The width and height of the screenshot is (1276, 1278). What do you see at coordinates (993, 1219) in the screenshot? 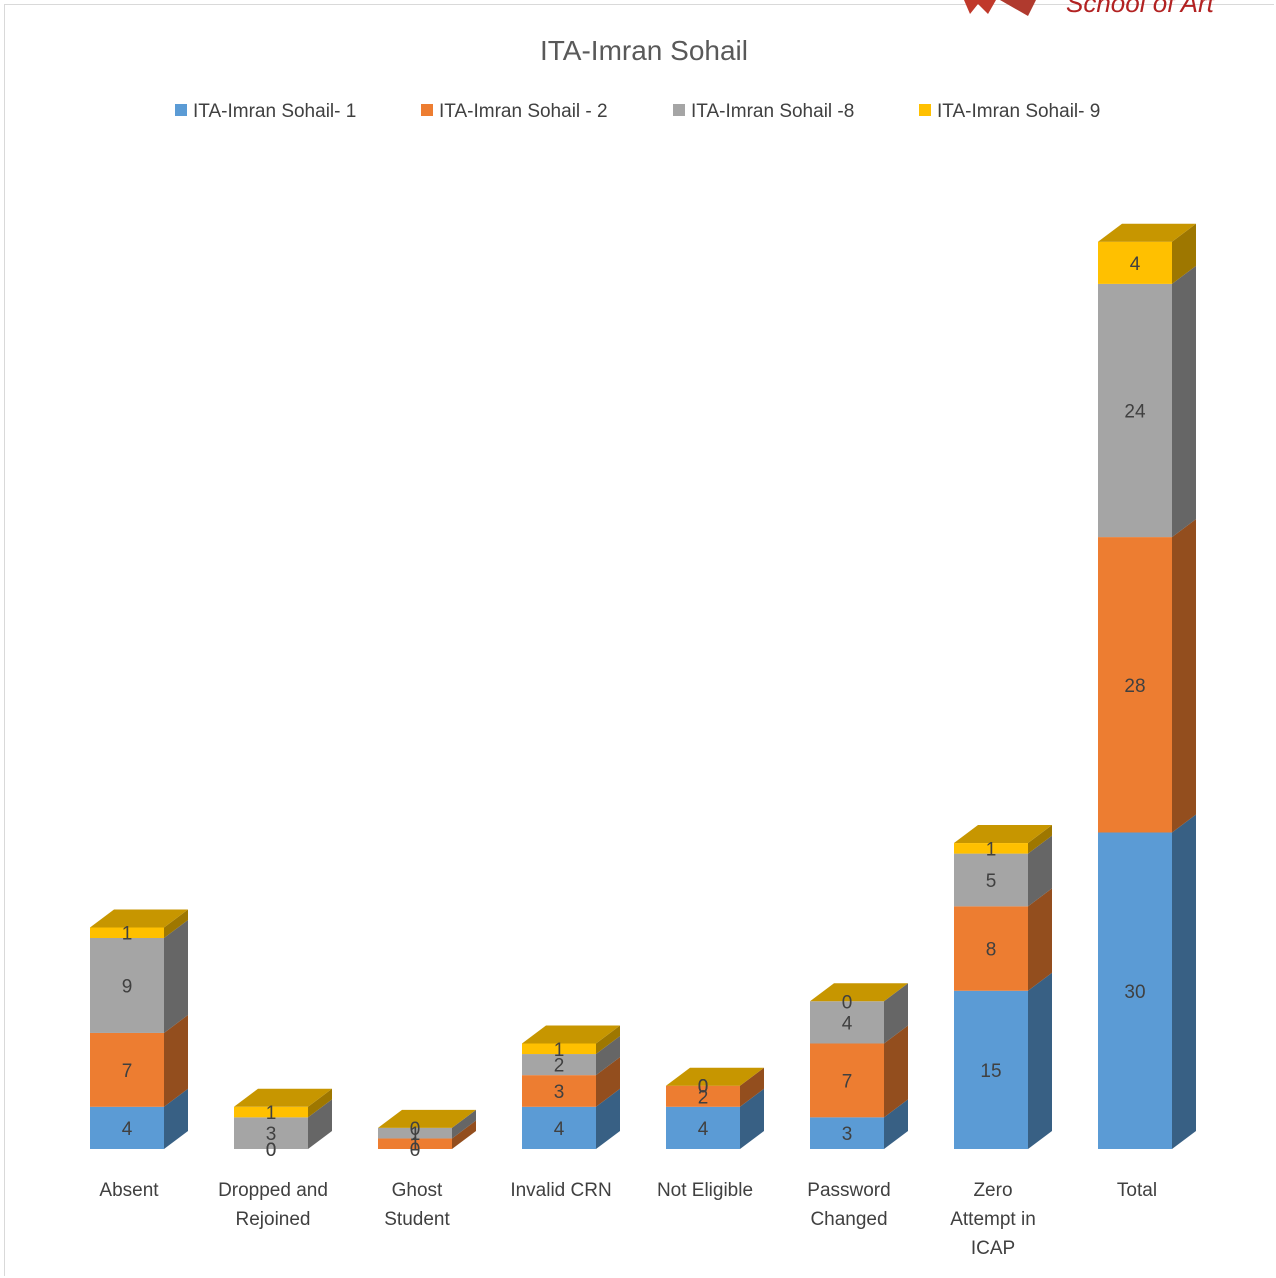
I see `x-tick-label: Zero Attempt in ICAP` at bounding box center [993, 1219].